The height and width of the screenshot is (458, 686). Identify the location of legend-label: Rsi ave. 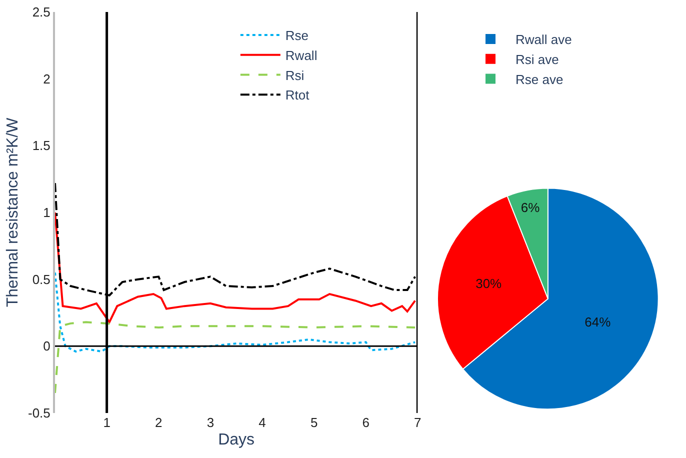
(537, 59).